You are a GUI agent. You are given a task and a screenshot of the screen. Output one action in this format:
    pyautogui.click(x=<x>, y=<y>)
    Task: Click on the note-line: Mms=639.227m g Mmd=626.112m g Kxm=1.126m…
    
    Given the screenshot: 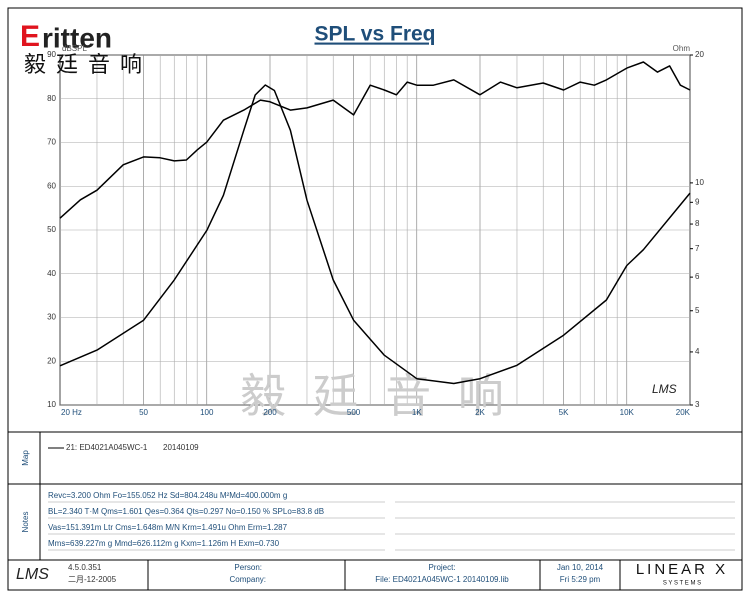 What is the action you would take?
    pyautogui.click(x=164, y=543)
    